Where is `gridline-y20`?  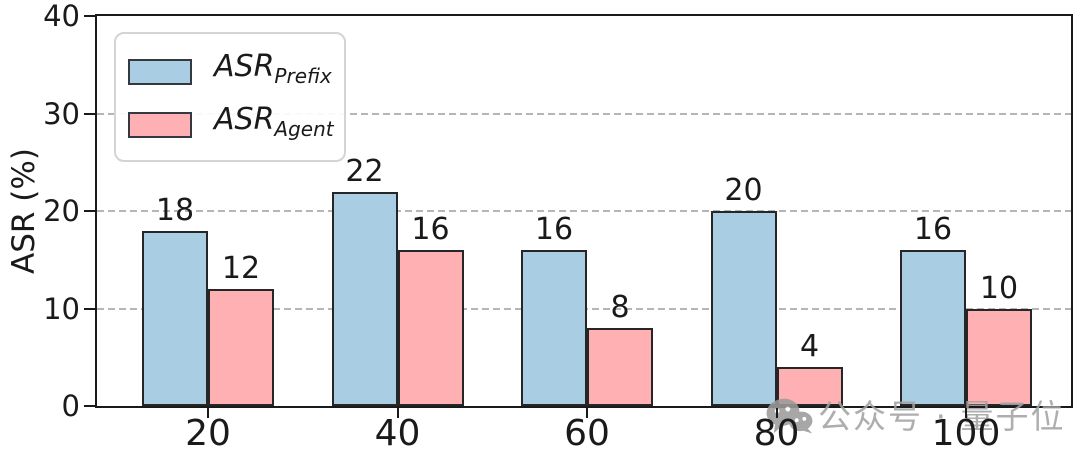 gridline-y20 is located at coordinates (584, 211).